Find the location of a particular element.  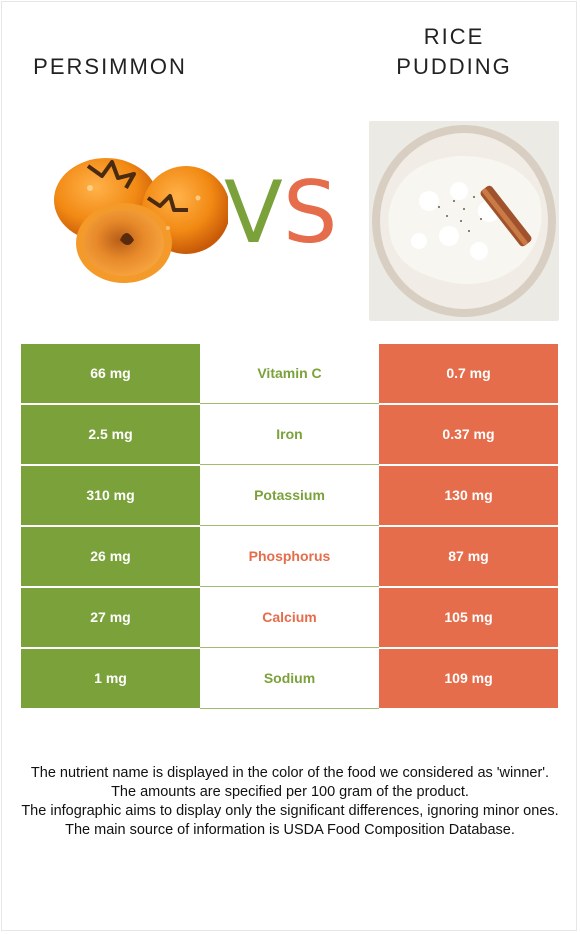

left-value: 2.5 mg is located at coordinates (110, 434).